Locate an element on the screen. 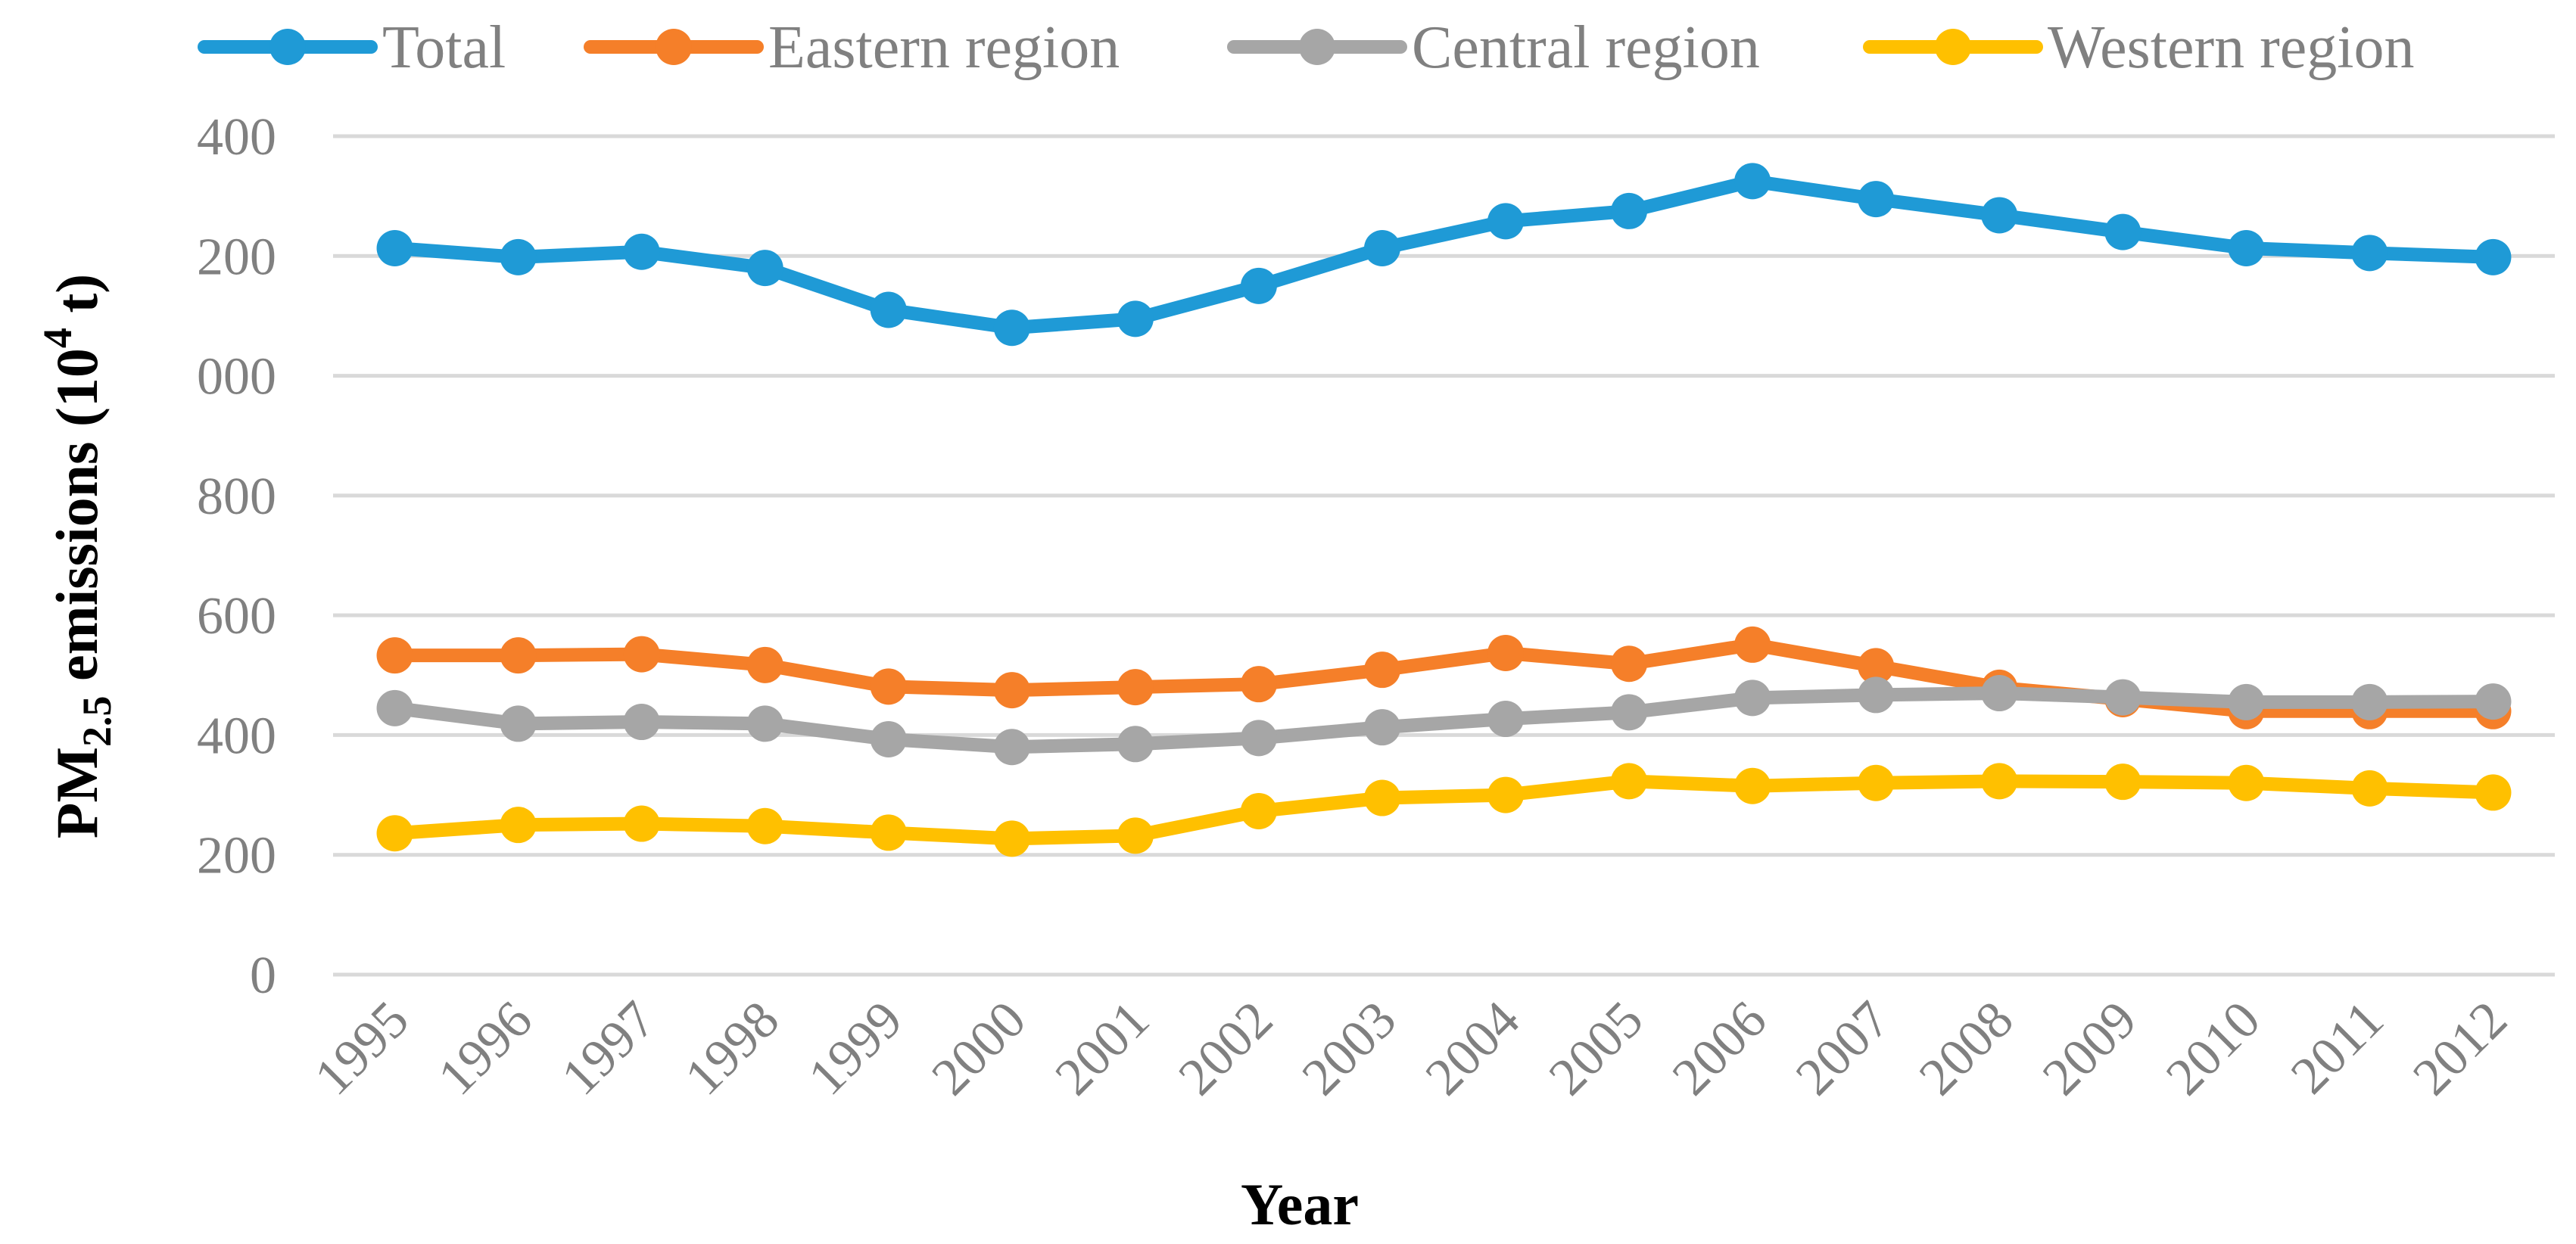  y-tick-label: 0 is located at coordinates (263, 976).